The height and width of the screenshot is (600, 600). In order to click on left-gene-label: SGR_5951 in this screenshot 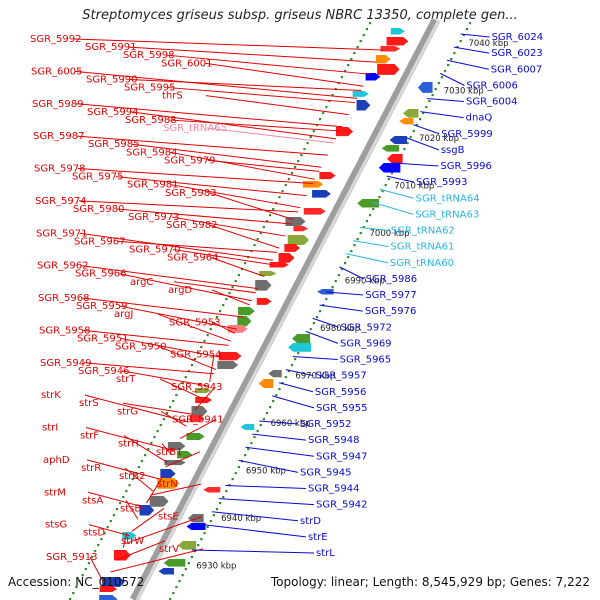, I will do `click(103, 338)`.